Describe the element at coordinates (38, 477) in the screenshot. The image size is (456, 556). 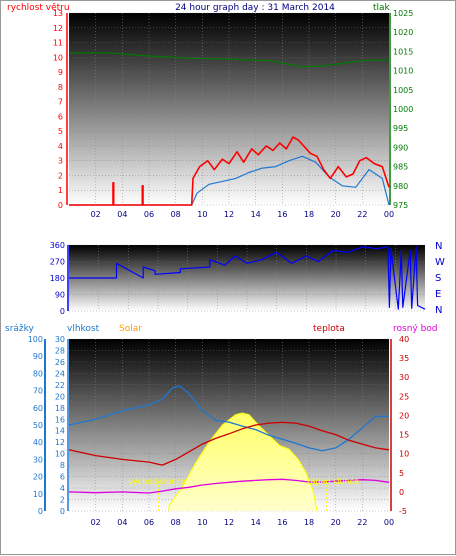
I see `rain-axis-tick-label: 20` at that location.